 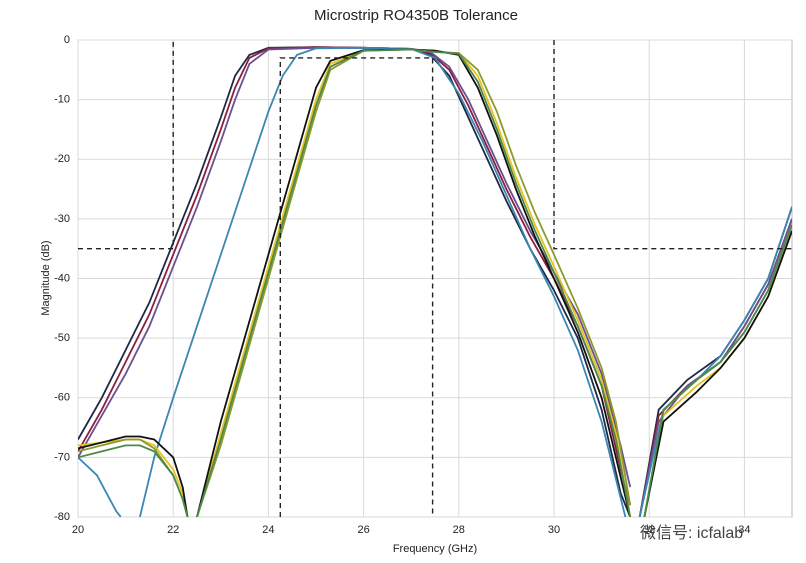 I want to click on x-axis-label: Frequency (GHz), so click(x=435, y=549).